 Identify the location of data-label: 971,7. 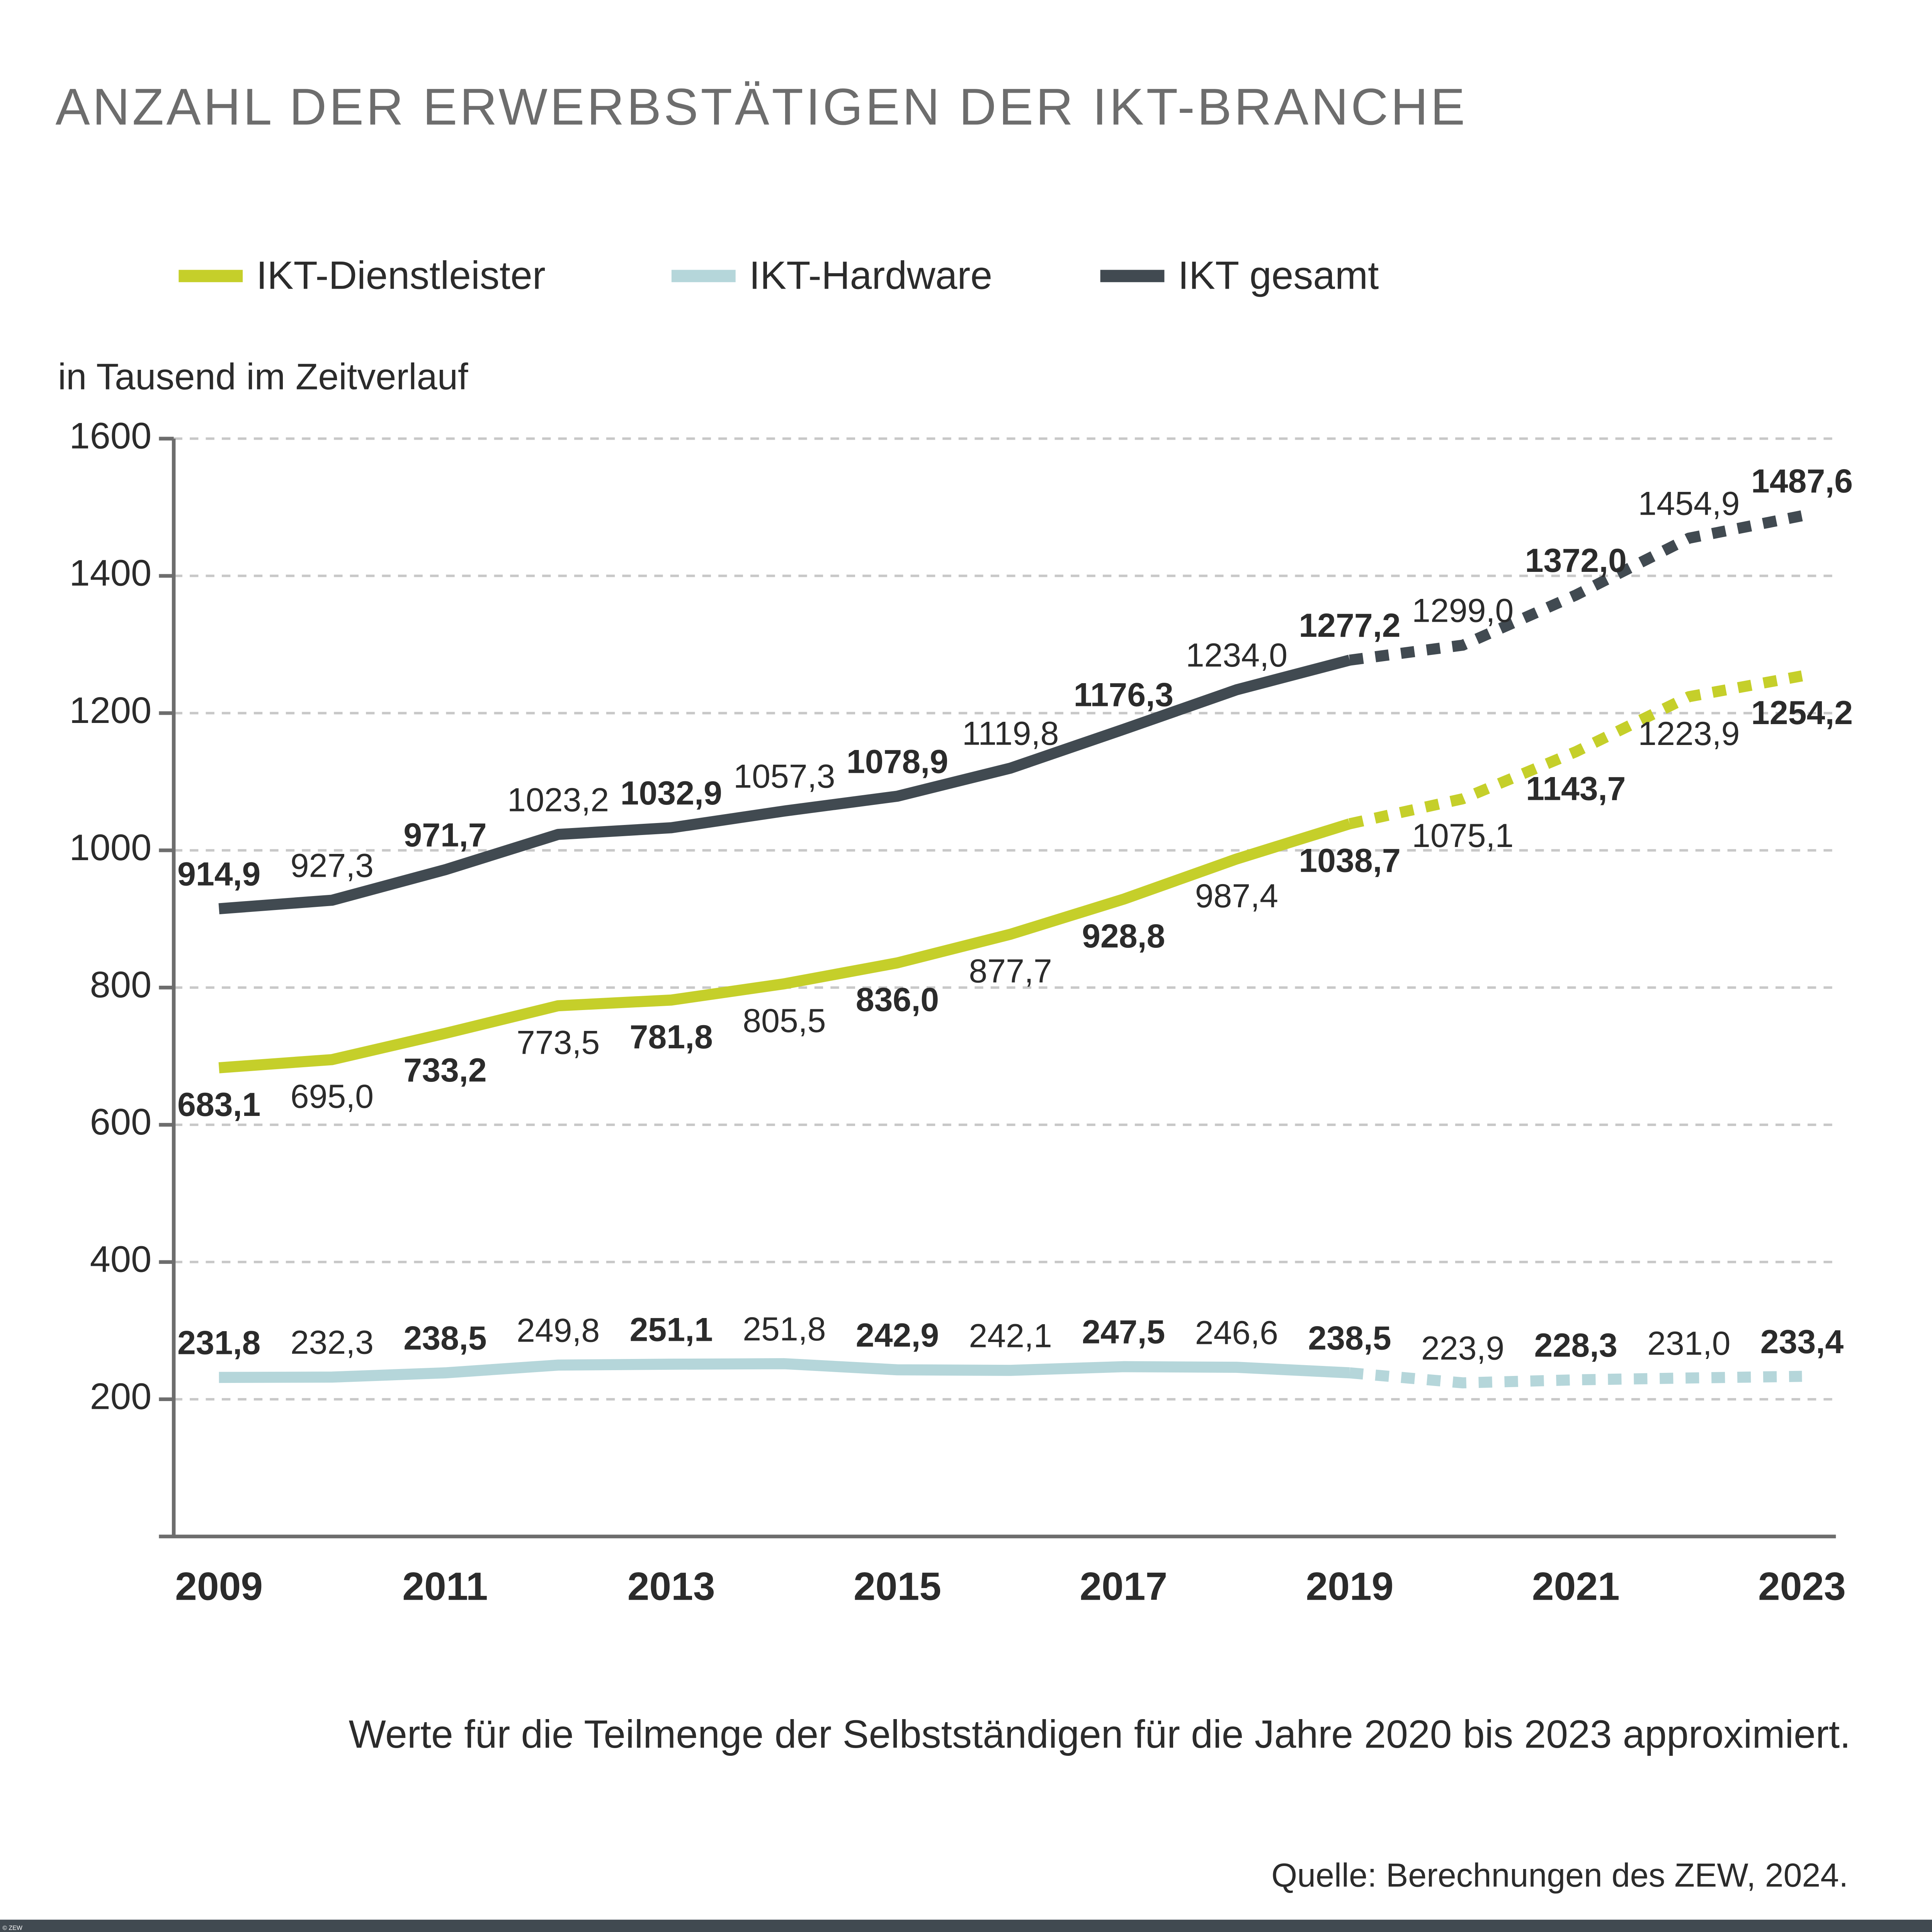
(445, 836).